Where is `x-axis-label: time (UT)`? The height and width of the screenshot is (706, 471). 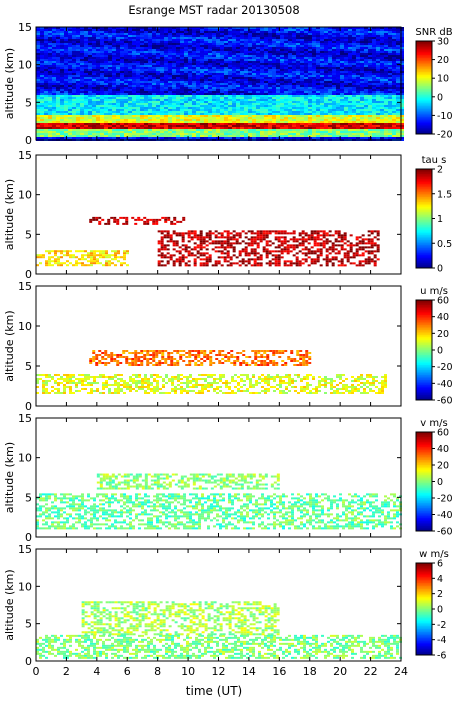
x-axis-label: time (UT) is located at coordinates (214, 691).